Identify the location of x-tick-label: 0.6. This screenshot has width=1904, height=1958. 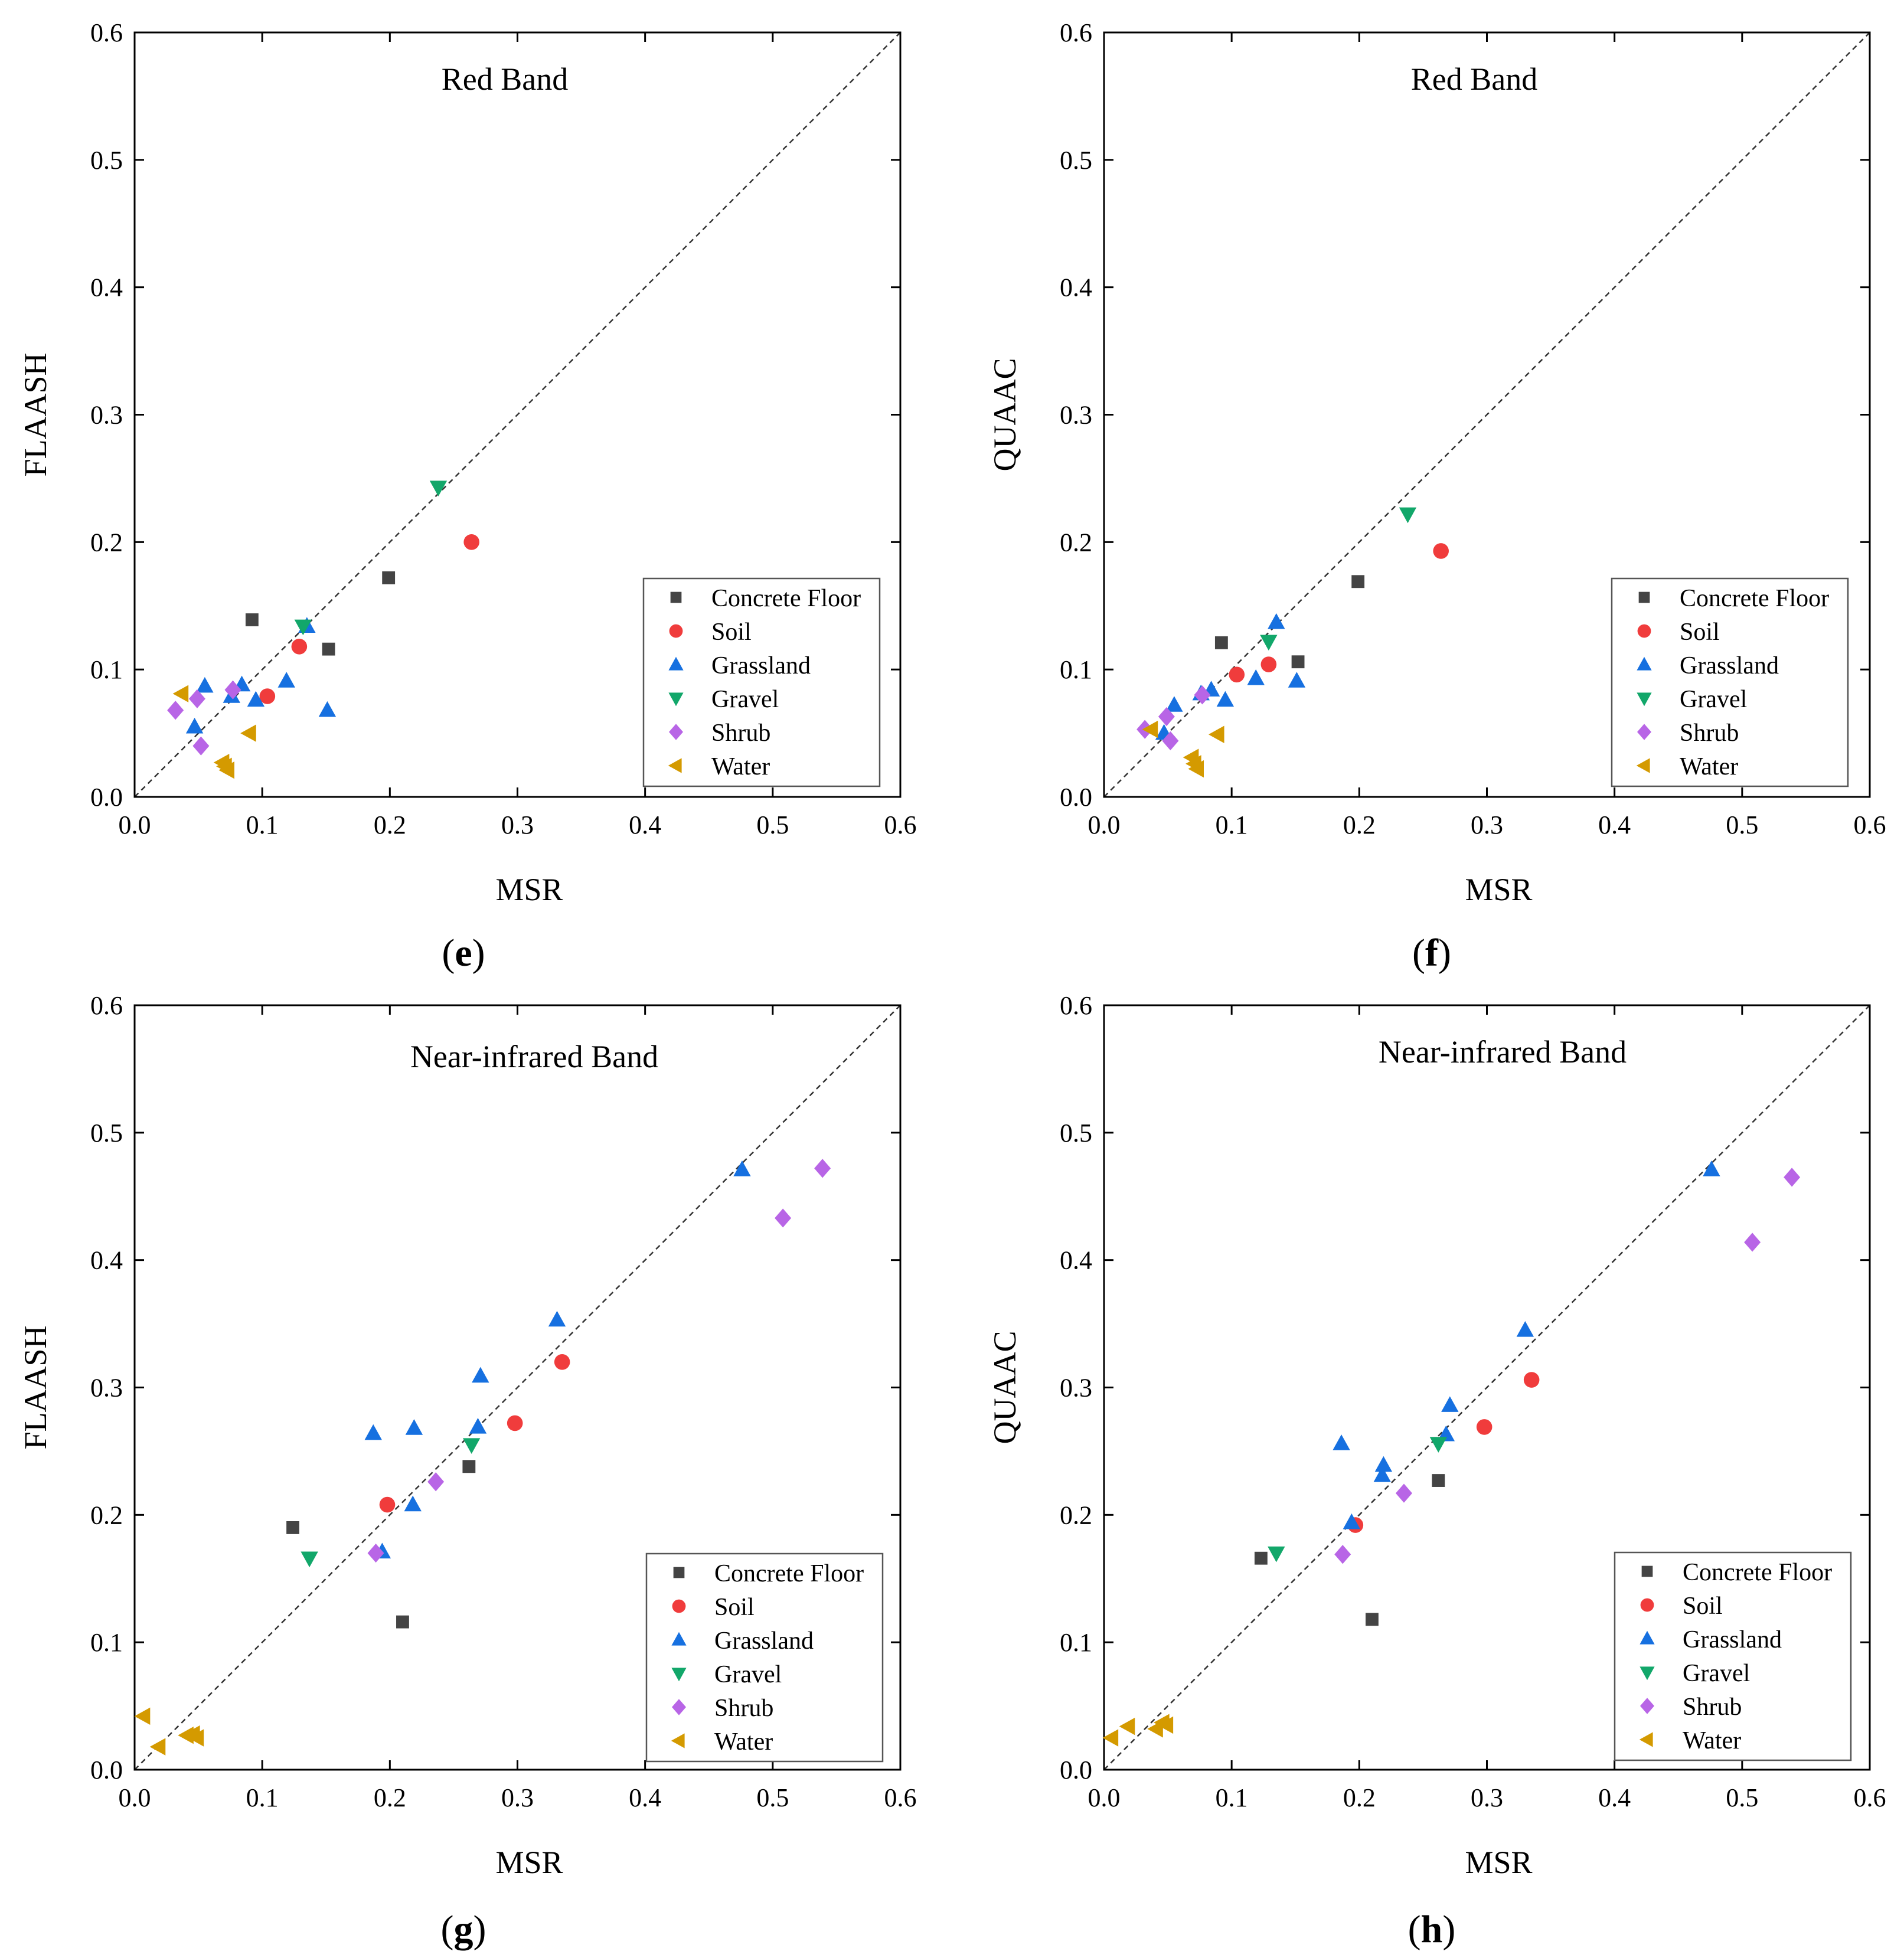
(1870, 1797).